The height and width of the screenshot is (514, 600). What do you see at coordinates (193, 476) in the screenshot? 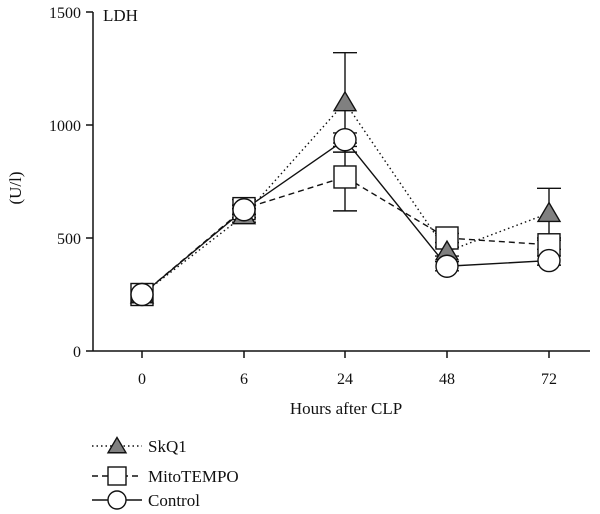
I see `legend-label: MitoTEMPO` at bounding box center [193, 476].